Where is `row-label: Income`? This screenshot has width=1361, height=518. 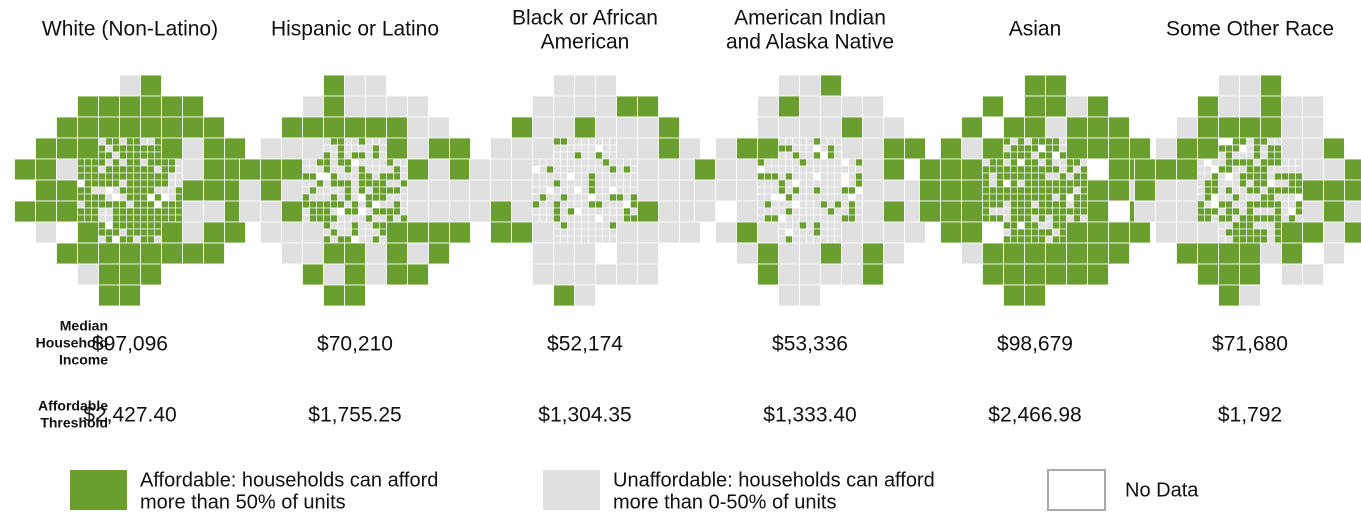 row-label: Income is located at coordinates (83, 360).